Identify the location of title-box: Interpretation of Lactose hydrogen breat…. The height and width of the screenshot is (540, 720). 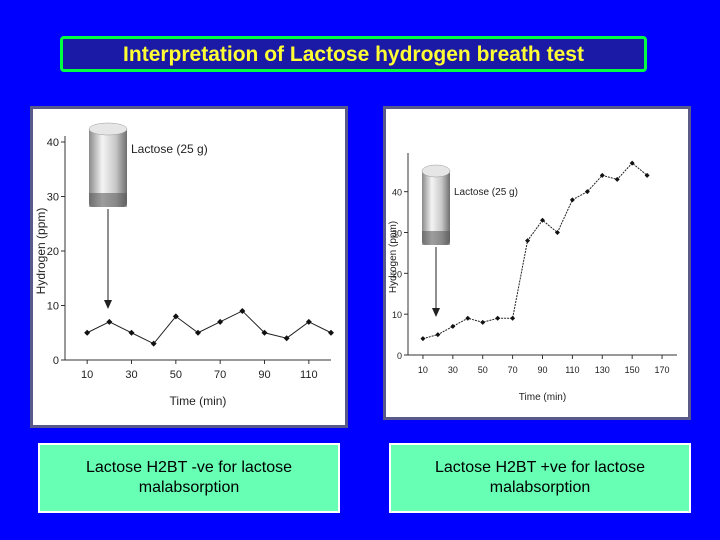
(353, 54).